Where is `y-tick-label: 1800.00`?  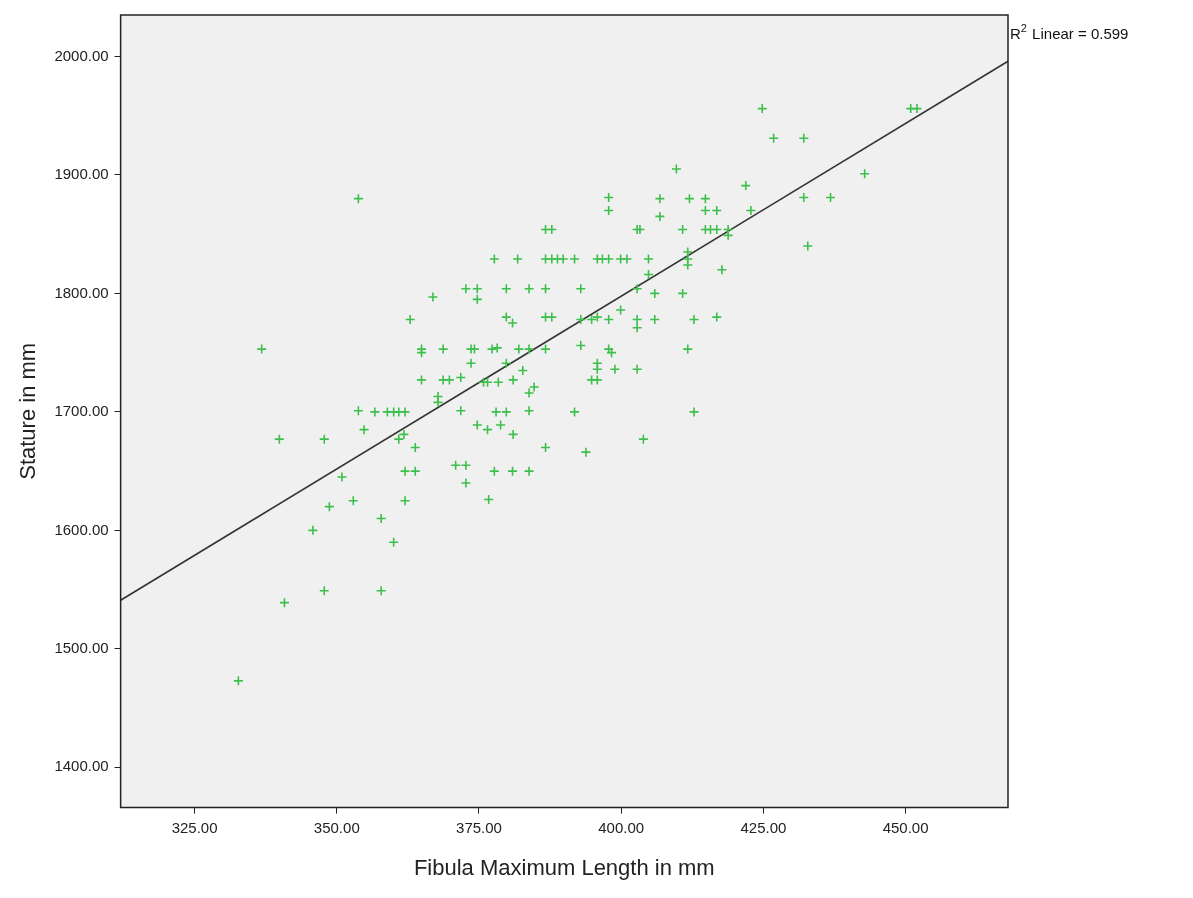 y-tick-label: 1800.00 is located at coordinates (81, 292).